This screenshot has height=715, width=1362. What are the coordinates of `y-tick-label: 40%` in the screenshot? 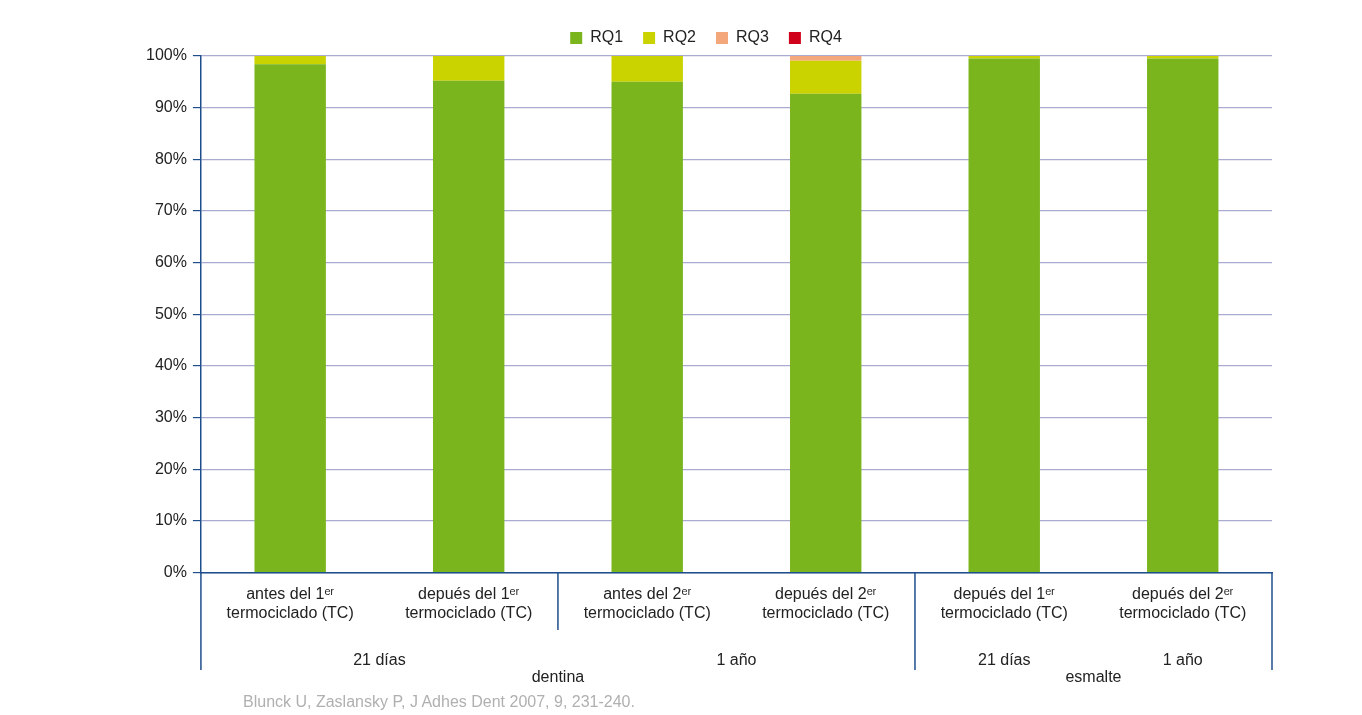 It's located at (170, 365).